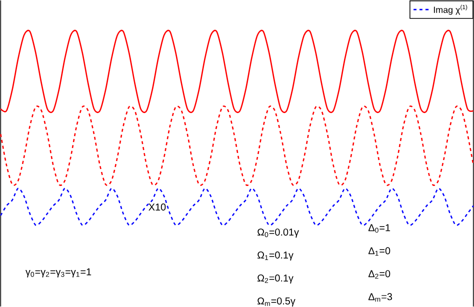 Image resolution: width=474 pixels, height=307 pixels. What do you see at coordinates (451, 9) in the screenshot?
I see `legend-label: Imag χ$^{(1)}$` at bounding box center [451, 9].